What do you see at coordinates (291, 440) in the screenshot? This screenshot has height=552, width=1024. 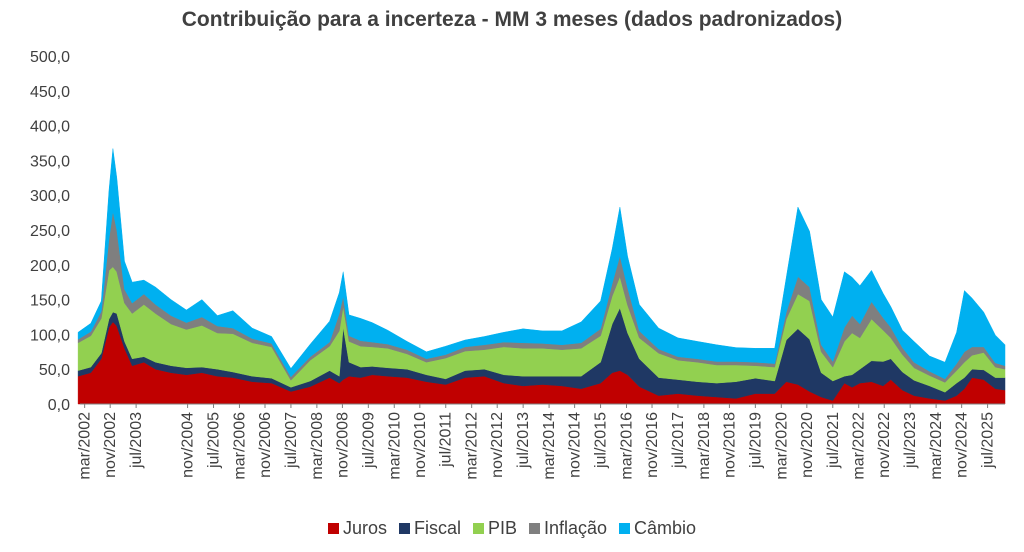 I see `x-tick-label: jul/2007` at bounding box center [291, 440].